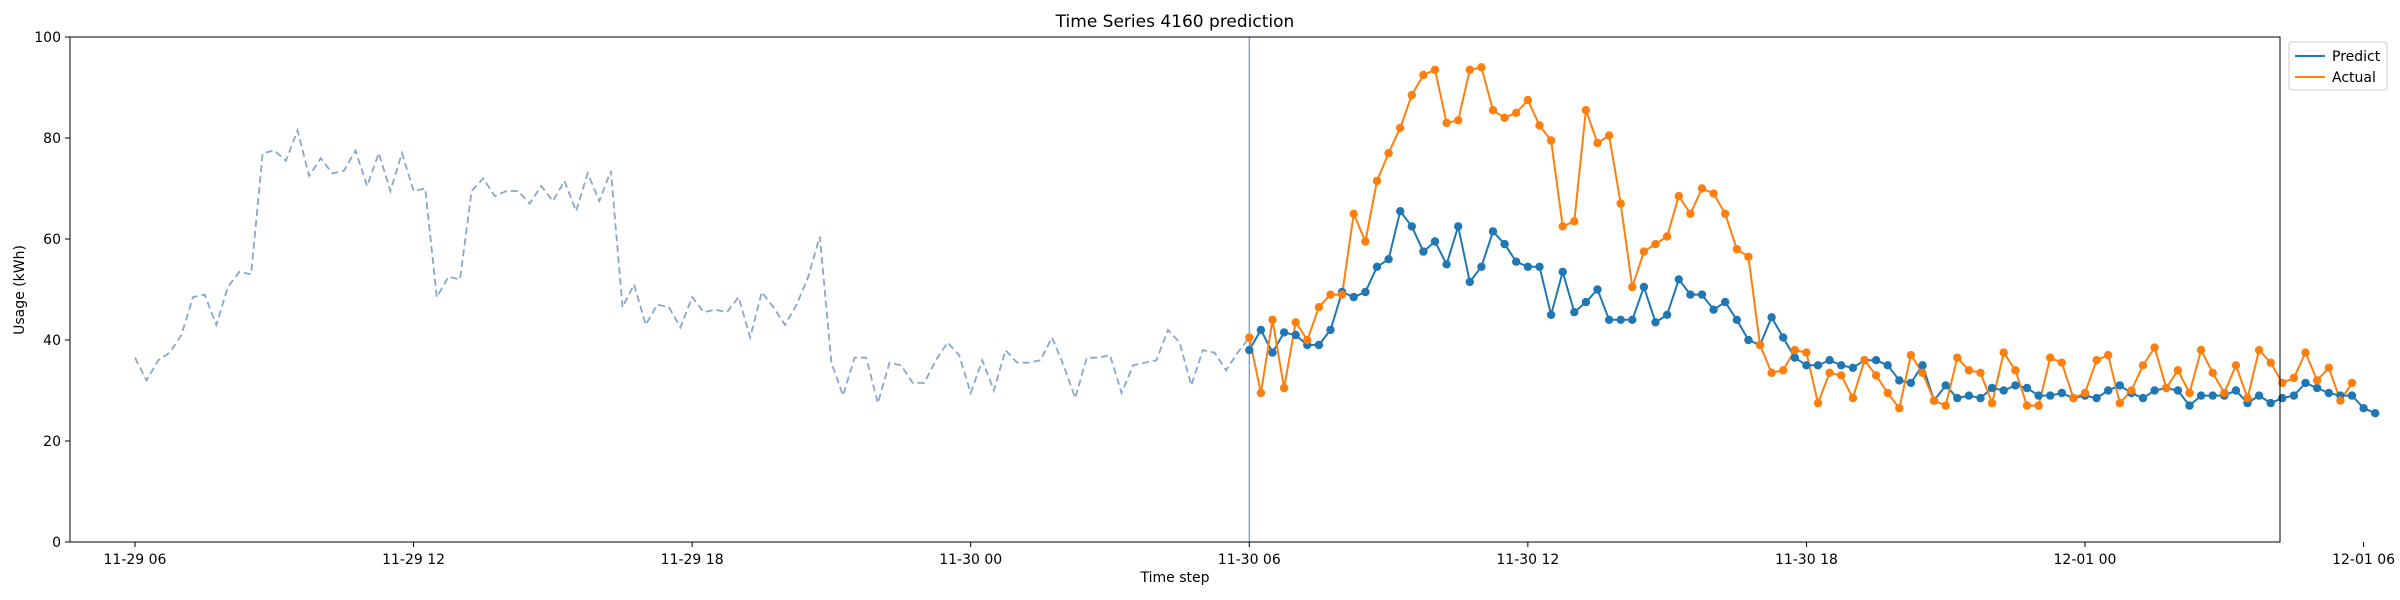  I want to click on legend: Predict Actual, so click(2338, 66).